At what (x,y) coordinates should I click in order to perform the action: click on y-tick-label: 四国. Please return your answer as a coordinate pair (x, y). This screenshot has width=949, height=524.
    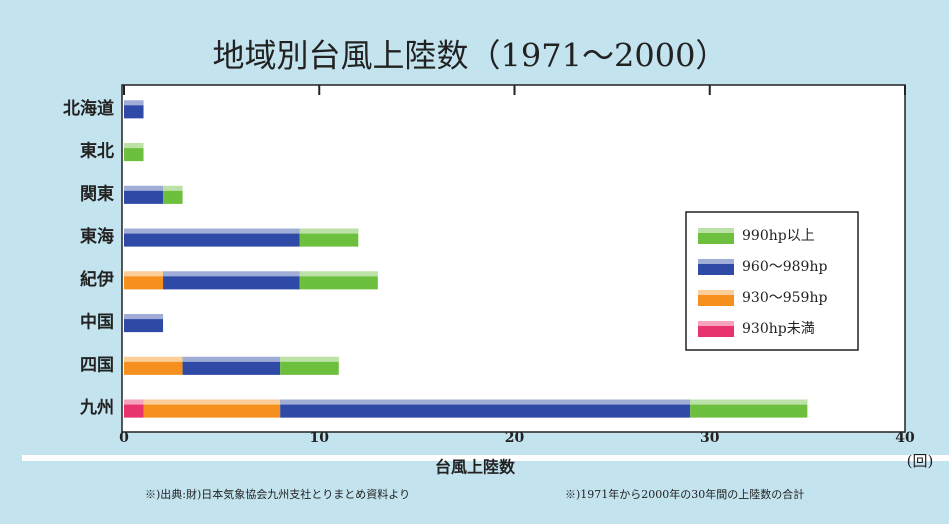
    Looking at the image, I should click on (97, 365).